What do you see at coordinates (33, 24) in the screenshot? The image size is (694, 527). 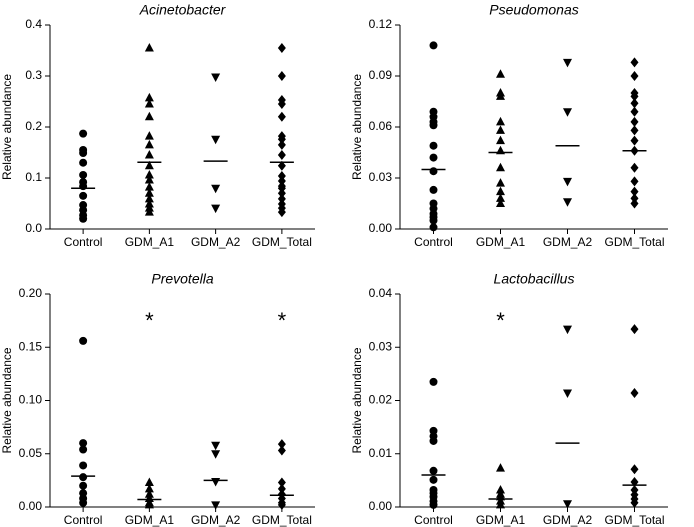 I see `y-tick-label: 0.4` at bounding box center [33, 24].